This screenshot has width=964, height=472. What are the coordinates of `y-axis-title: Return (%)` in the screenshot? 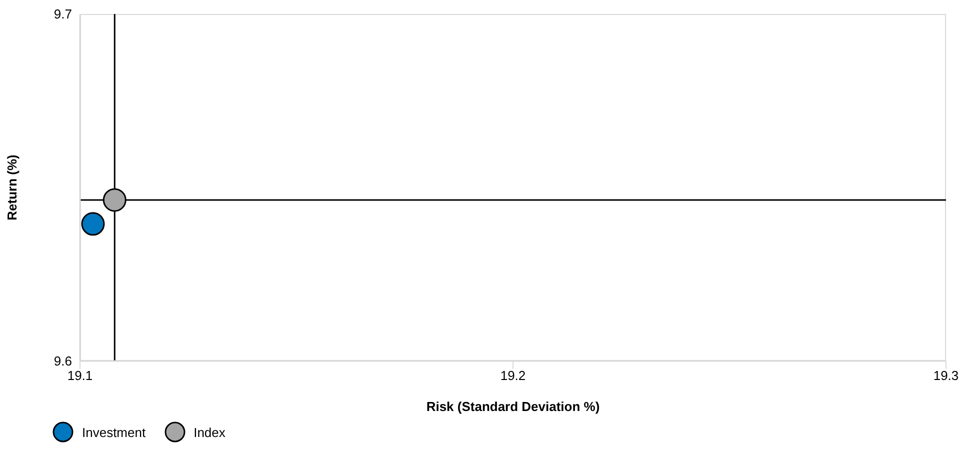 It's located at (12, 187).